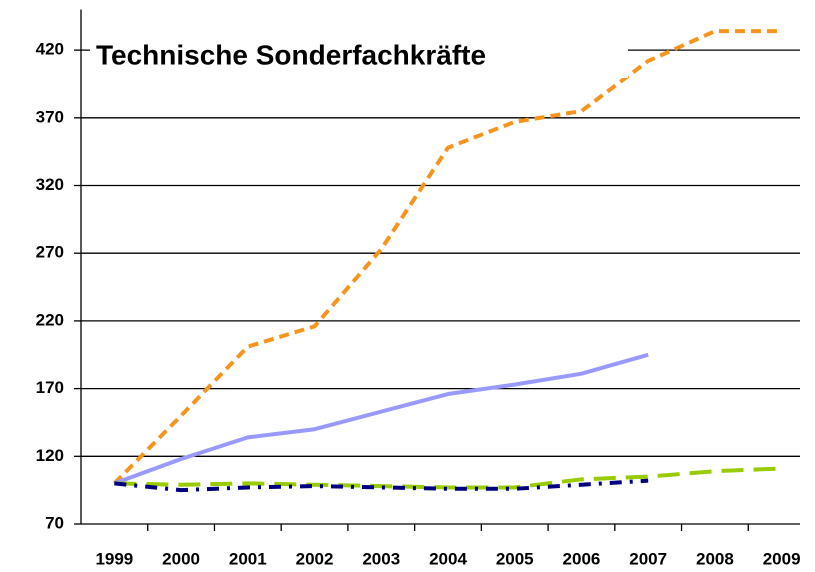 Image resolution: width=815 pixels, height=572 pixels. I want to click on x-tick-label: 2008, so click(715, 558).